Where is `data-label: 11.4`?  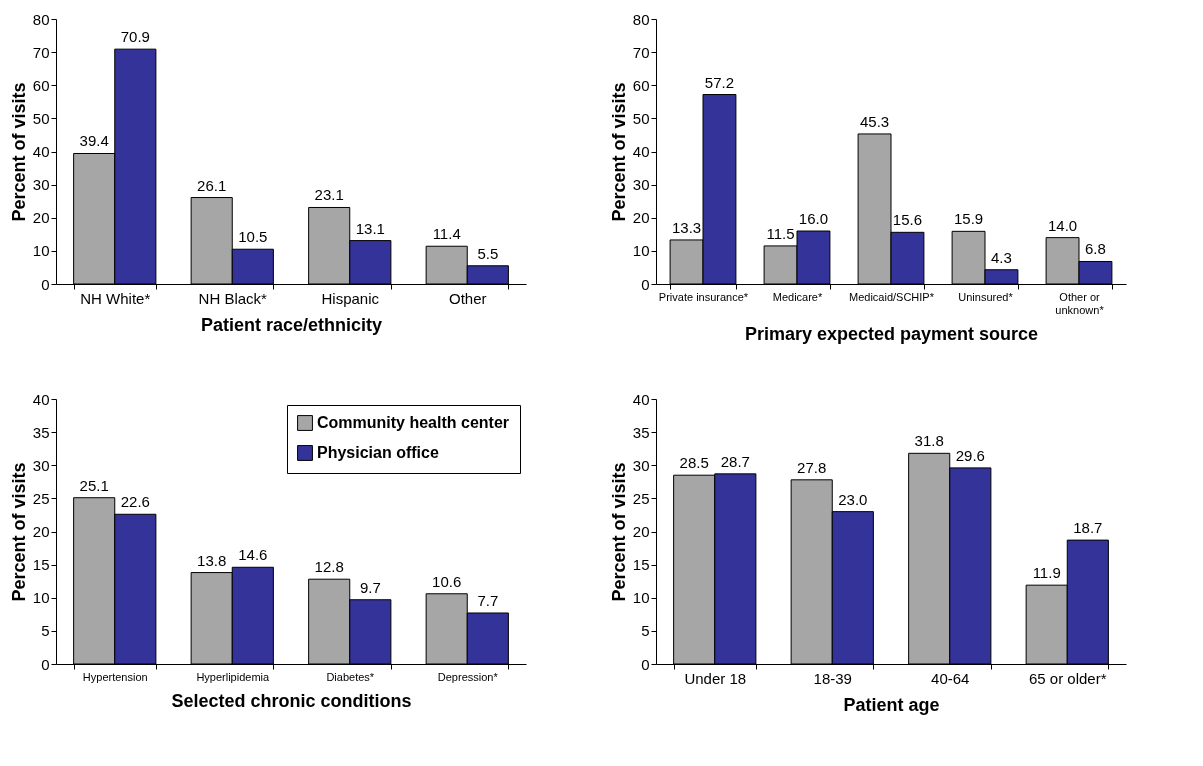
data-label: 11.4 is located at coordinates (446, 234).